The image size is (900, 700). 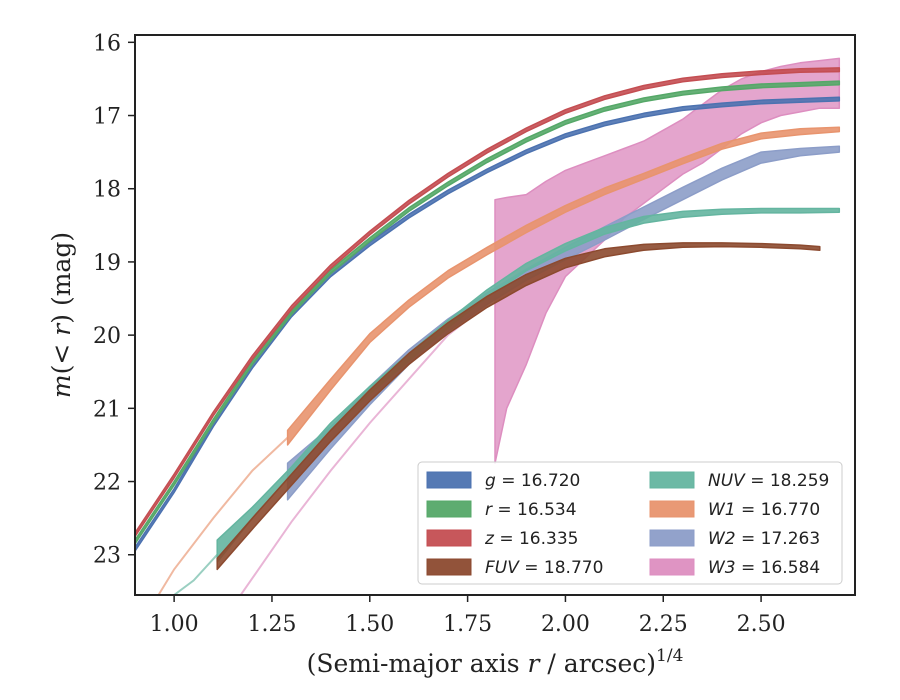 What do you see at coordinates (369, 624) in the screenshot?
I see `x-tick-label: 1.50` at bounding box center [369, 624].